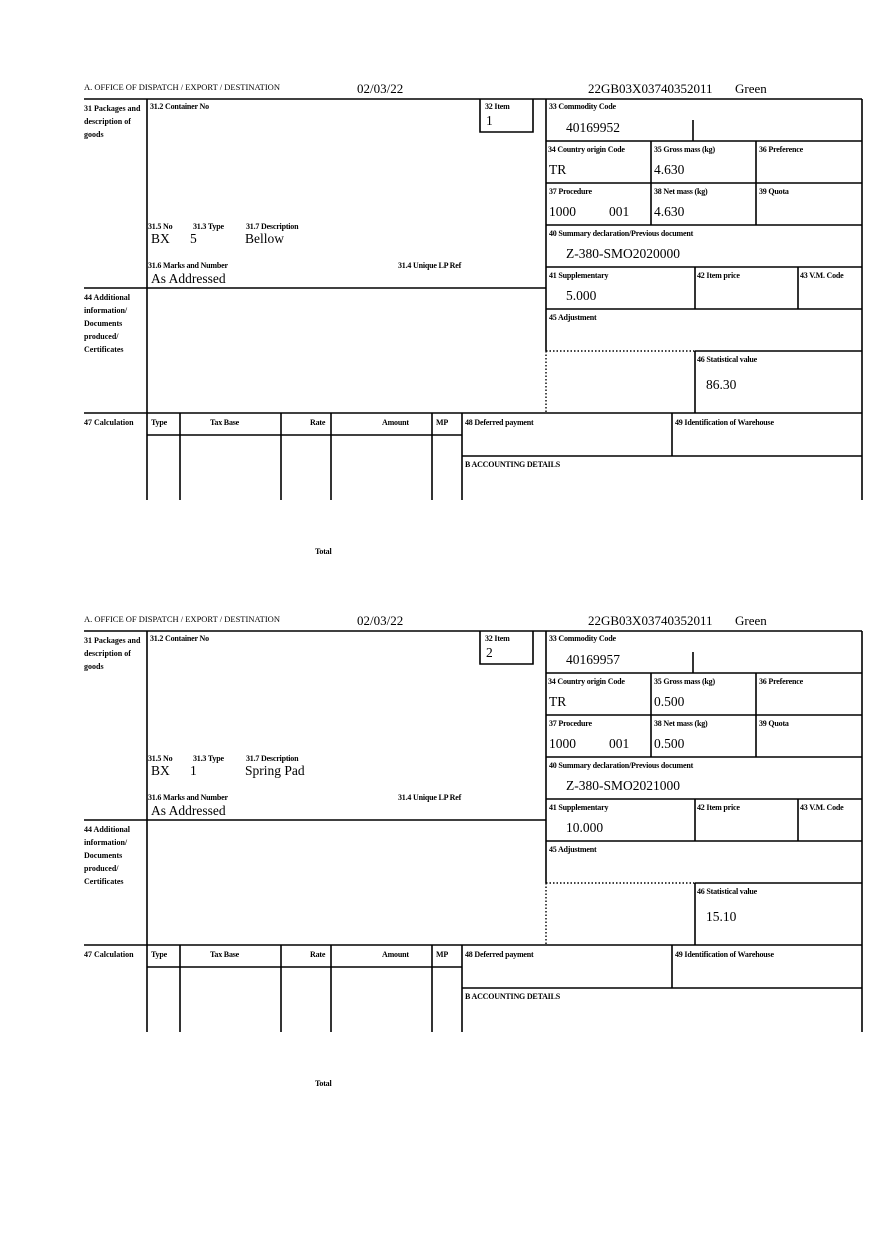 The height and width of the screenshot is (1250, 882). Describe the element at coordinates (489, 120) in the screenshot. I see `item-number: 1` at that location.